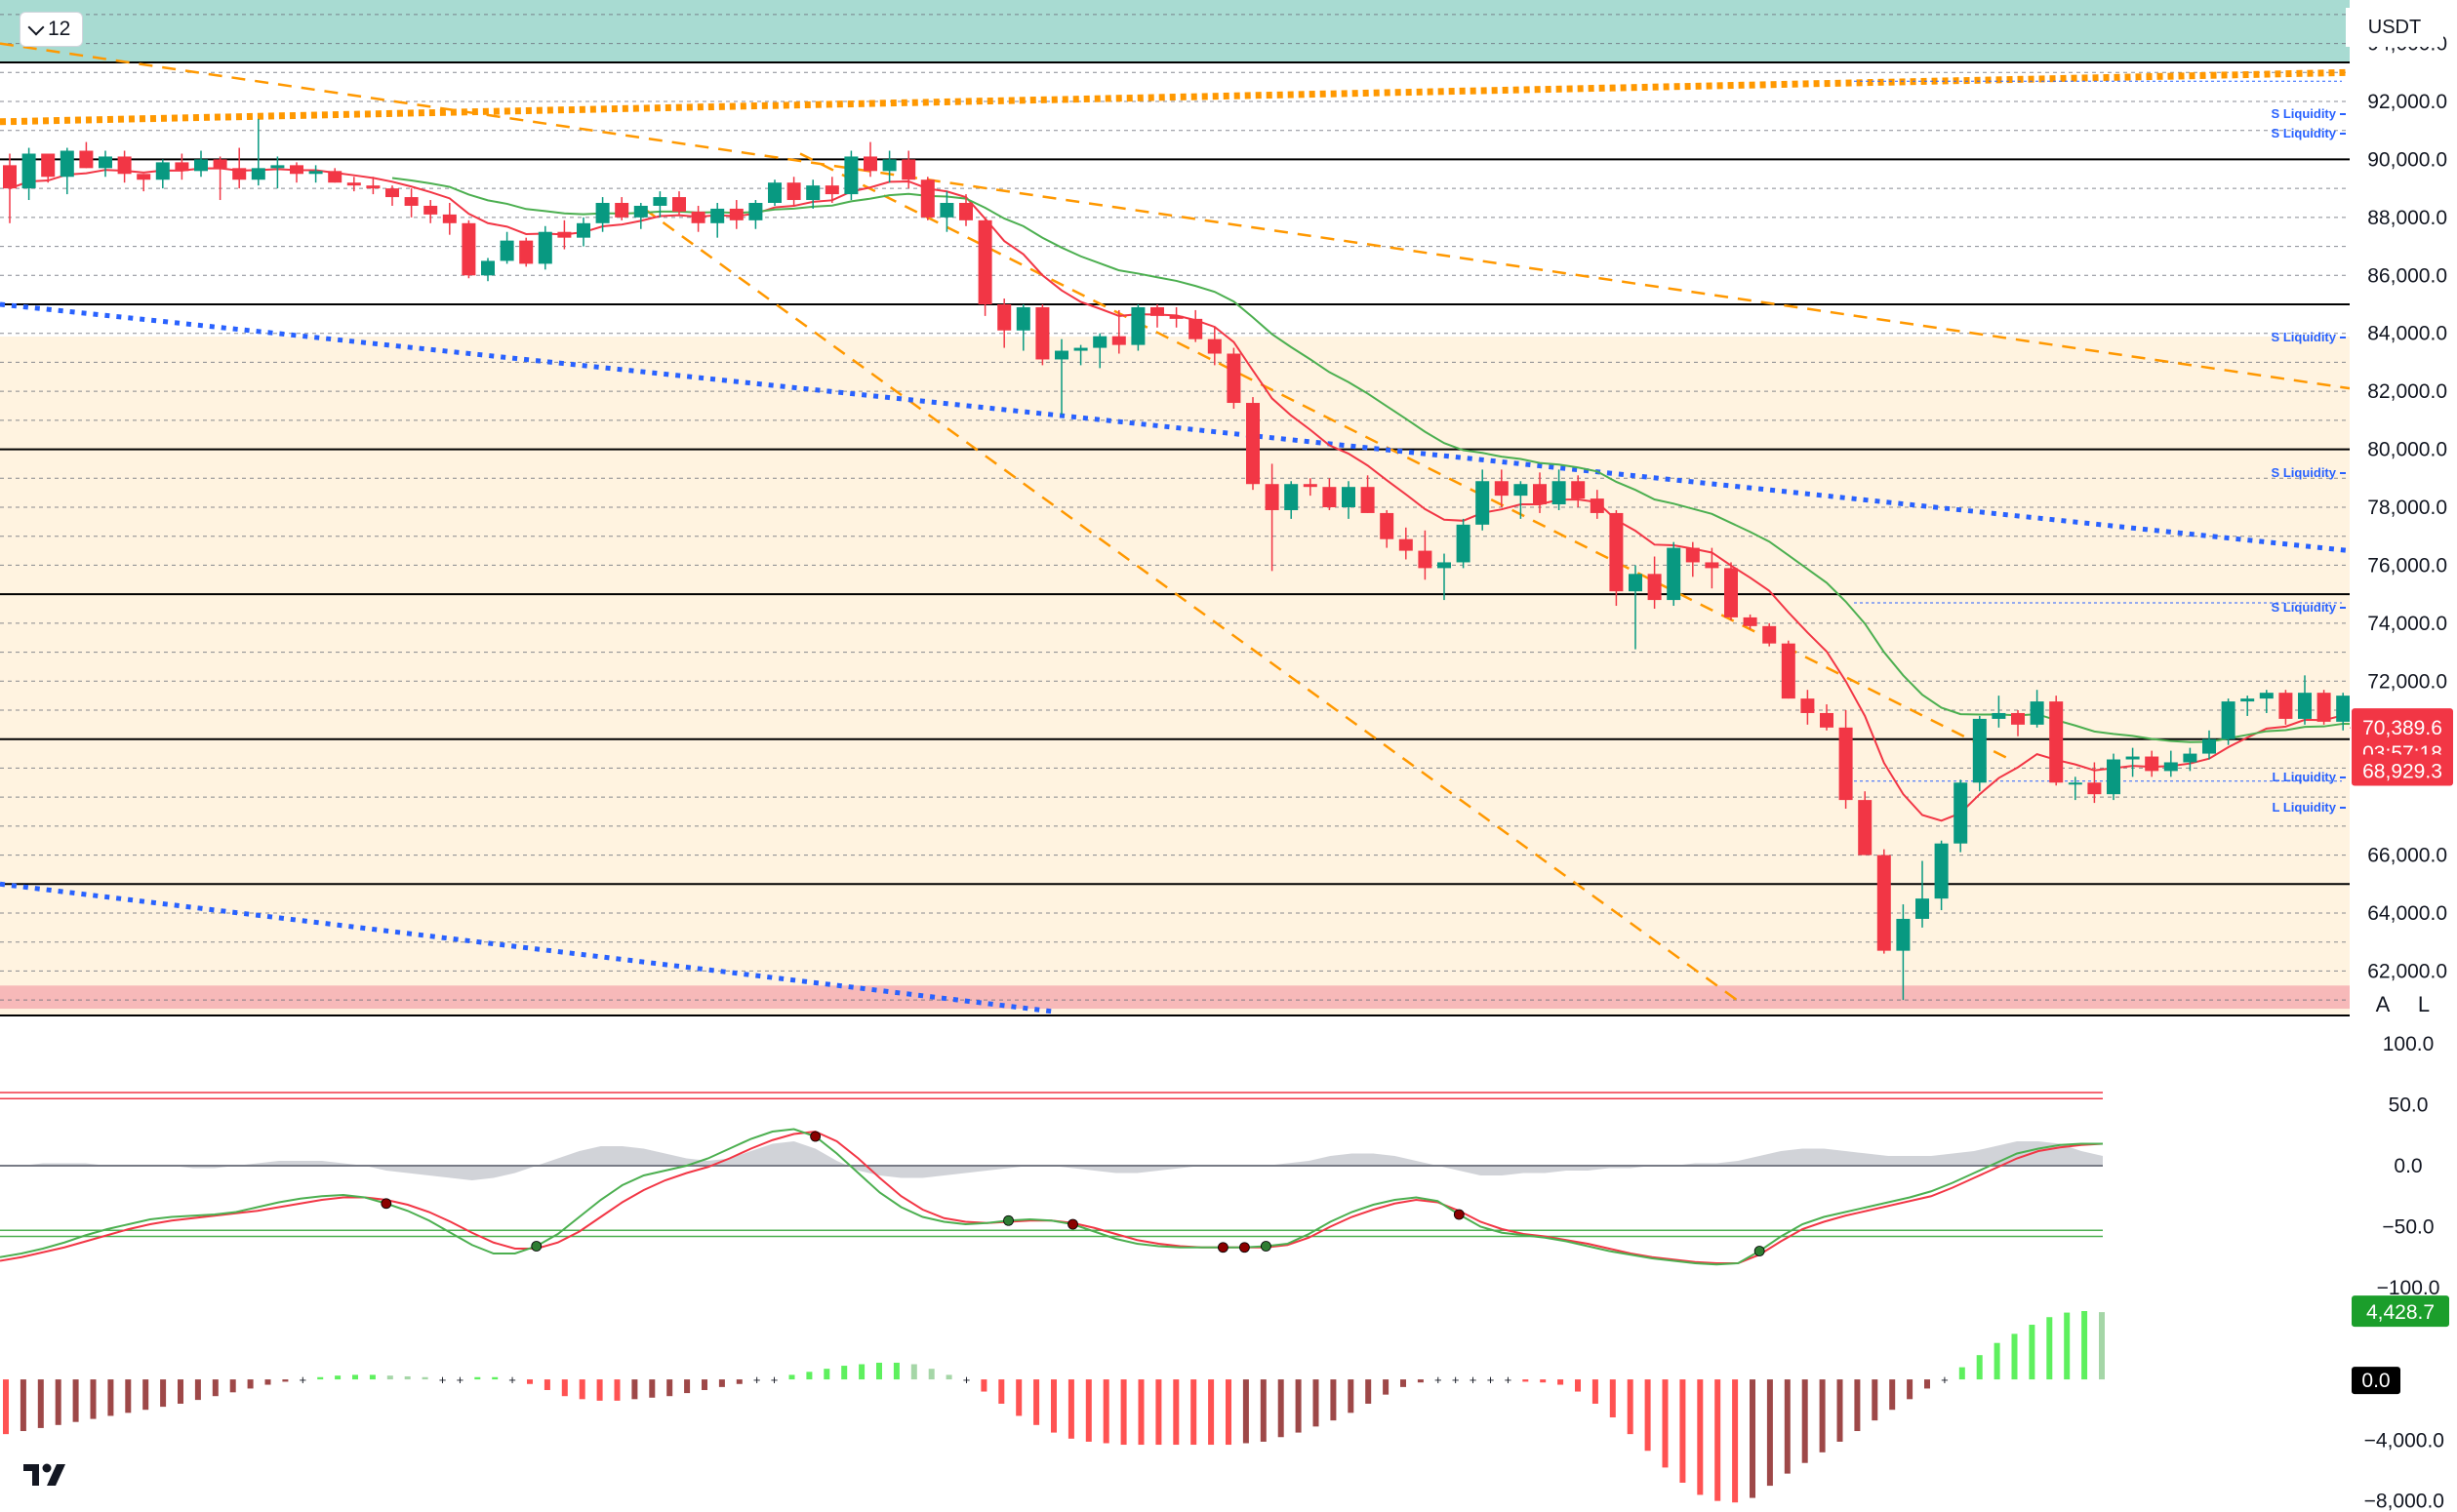  Describe the element at coordinates (2305, 777) in the screenshot. I see `liquidity-label: L Liquidity` at that location.